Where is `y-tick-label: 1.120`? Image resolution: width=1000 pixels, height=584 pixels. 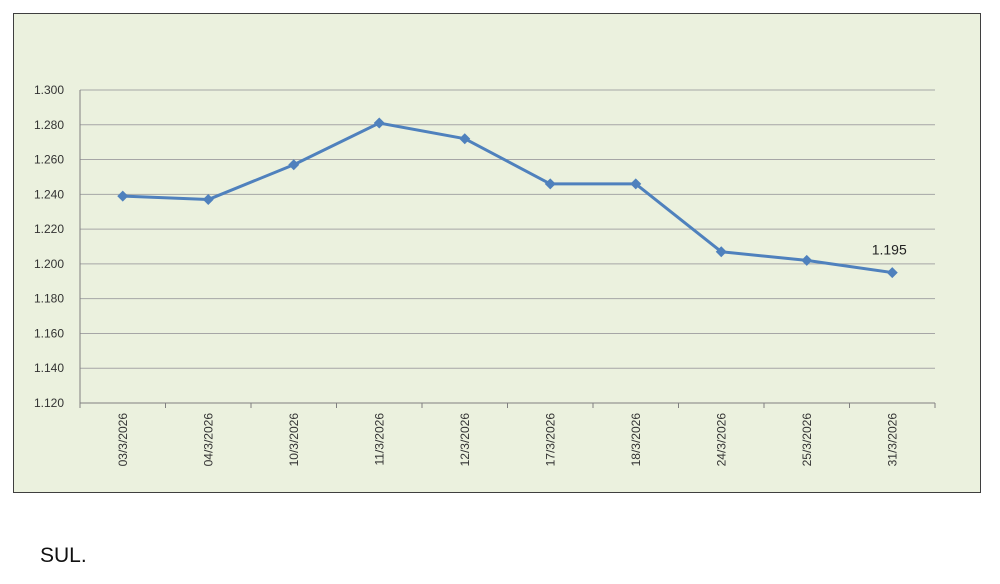
y-tick-label: 1.120 is located at coordinates (49, 403).